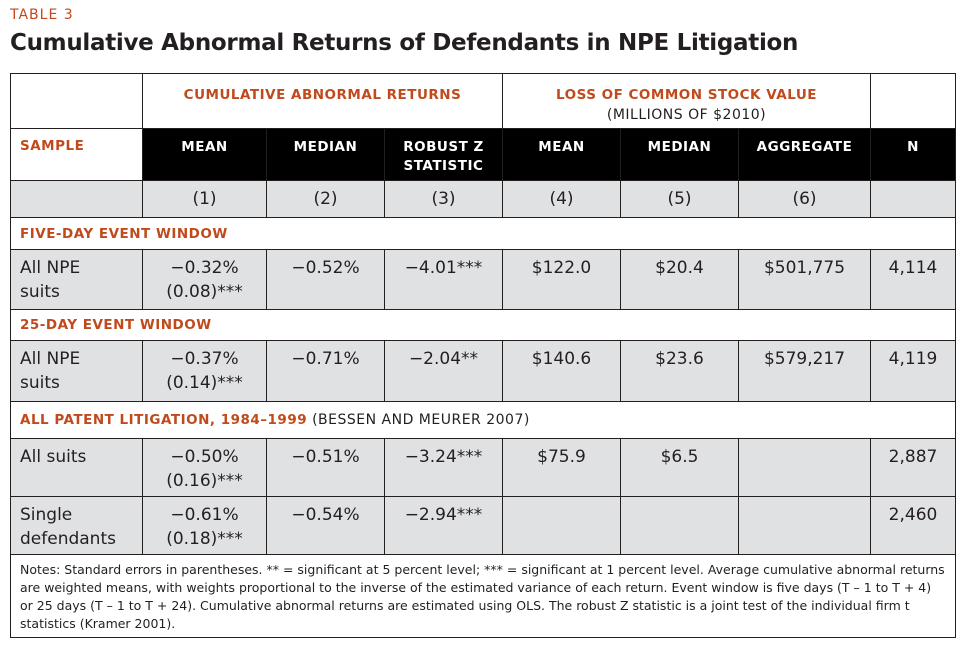 The image size is (968, 657). What do you see at coordinates (325, 279) in the screenshot?
I see `cell-median: −0.52%` at bounding box center [325, 279].